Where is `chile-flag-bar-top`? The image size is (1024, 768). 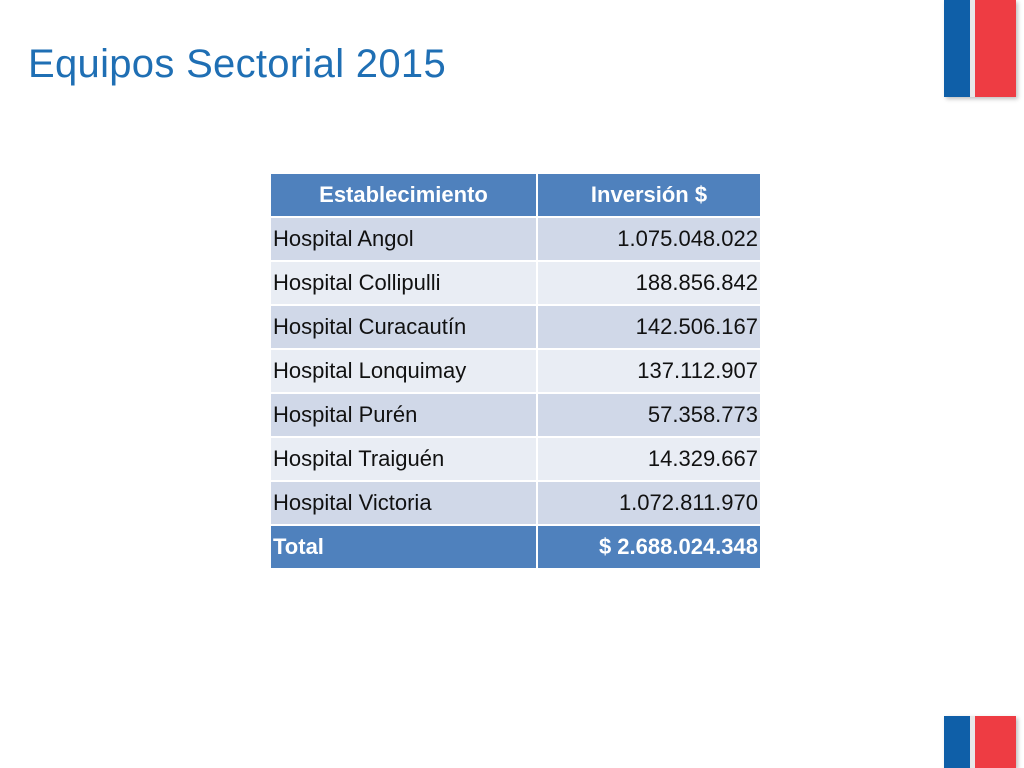
chile-flag-bar-top is located at coordinates (980, 48).